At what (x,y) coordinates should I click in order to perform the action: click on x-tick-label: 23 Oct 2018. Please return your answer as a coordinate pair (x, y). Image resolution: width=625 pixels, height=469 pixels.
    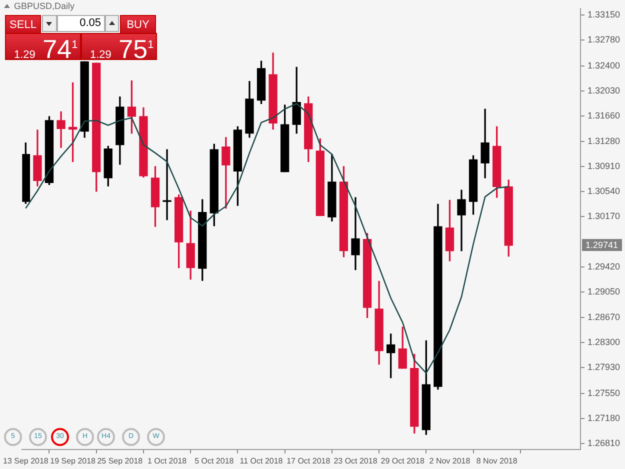
    Looking at the image, I should click on (356, 461).